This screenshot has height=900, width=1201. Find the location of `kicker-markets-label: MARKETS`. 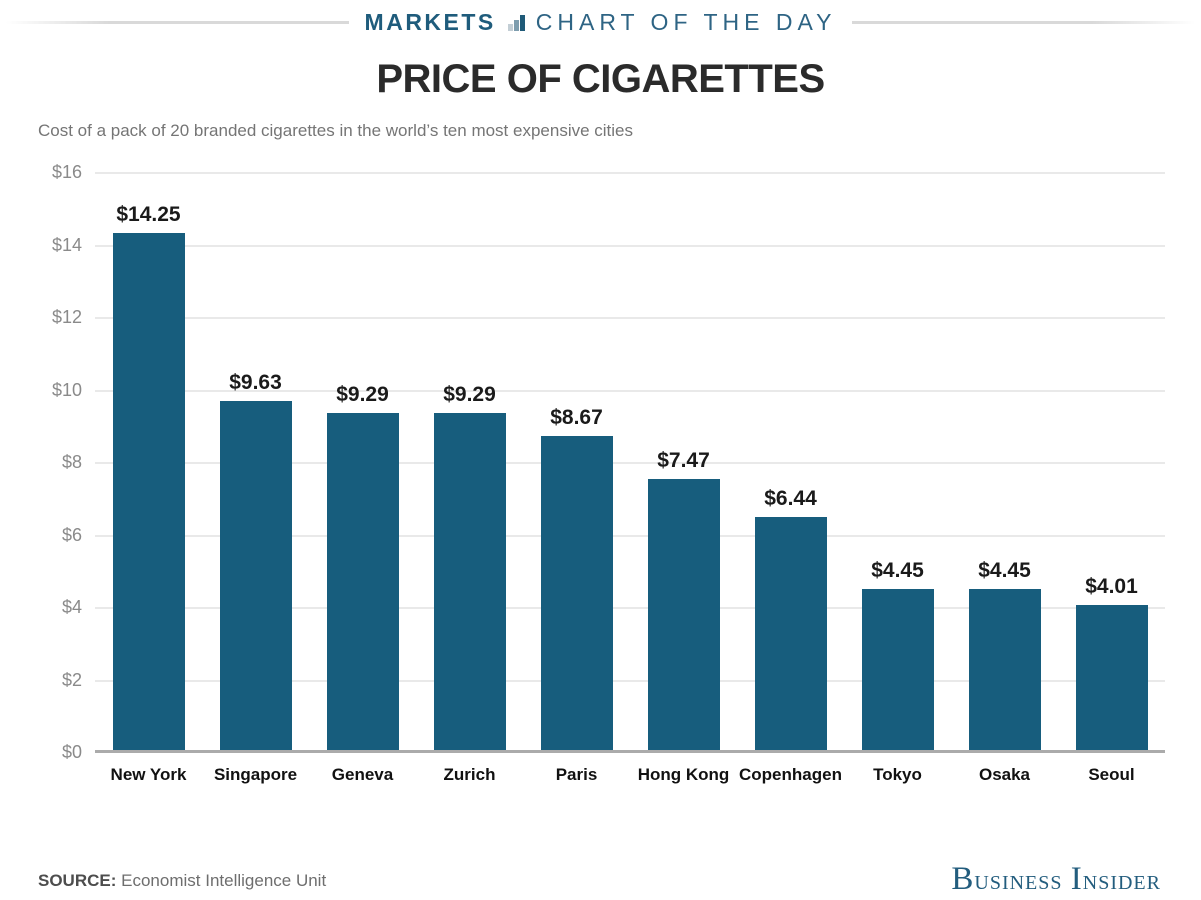

kicker-markets-label: MARKETS is located at coordinates (430, 22).